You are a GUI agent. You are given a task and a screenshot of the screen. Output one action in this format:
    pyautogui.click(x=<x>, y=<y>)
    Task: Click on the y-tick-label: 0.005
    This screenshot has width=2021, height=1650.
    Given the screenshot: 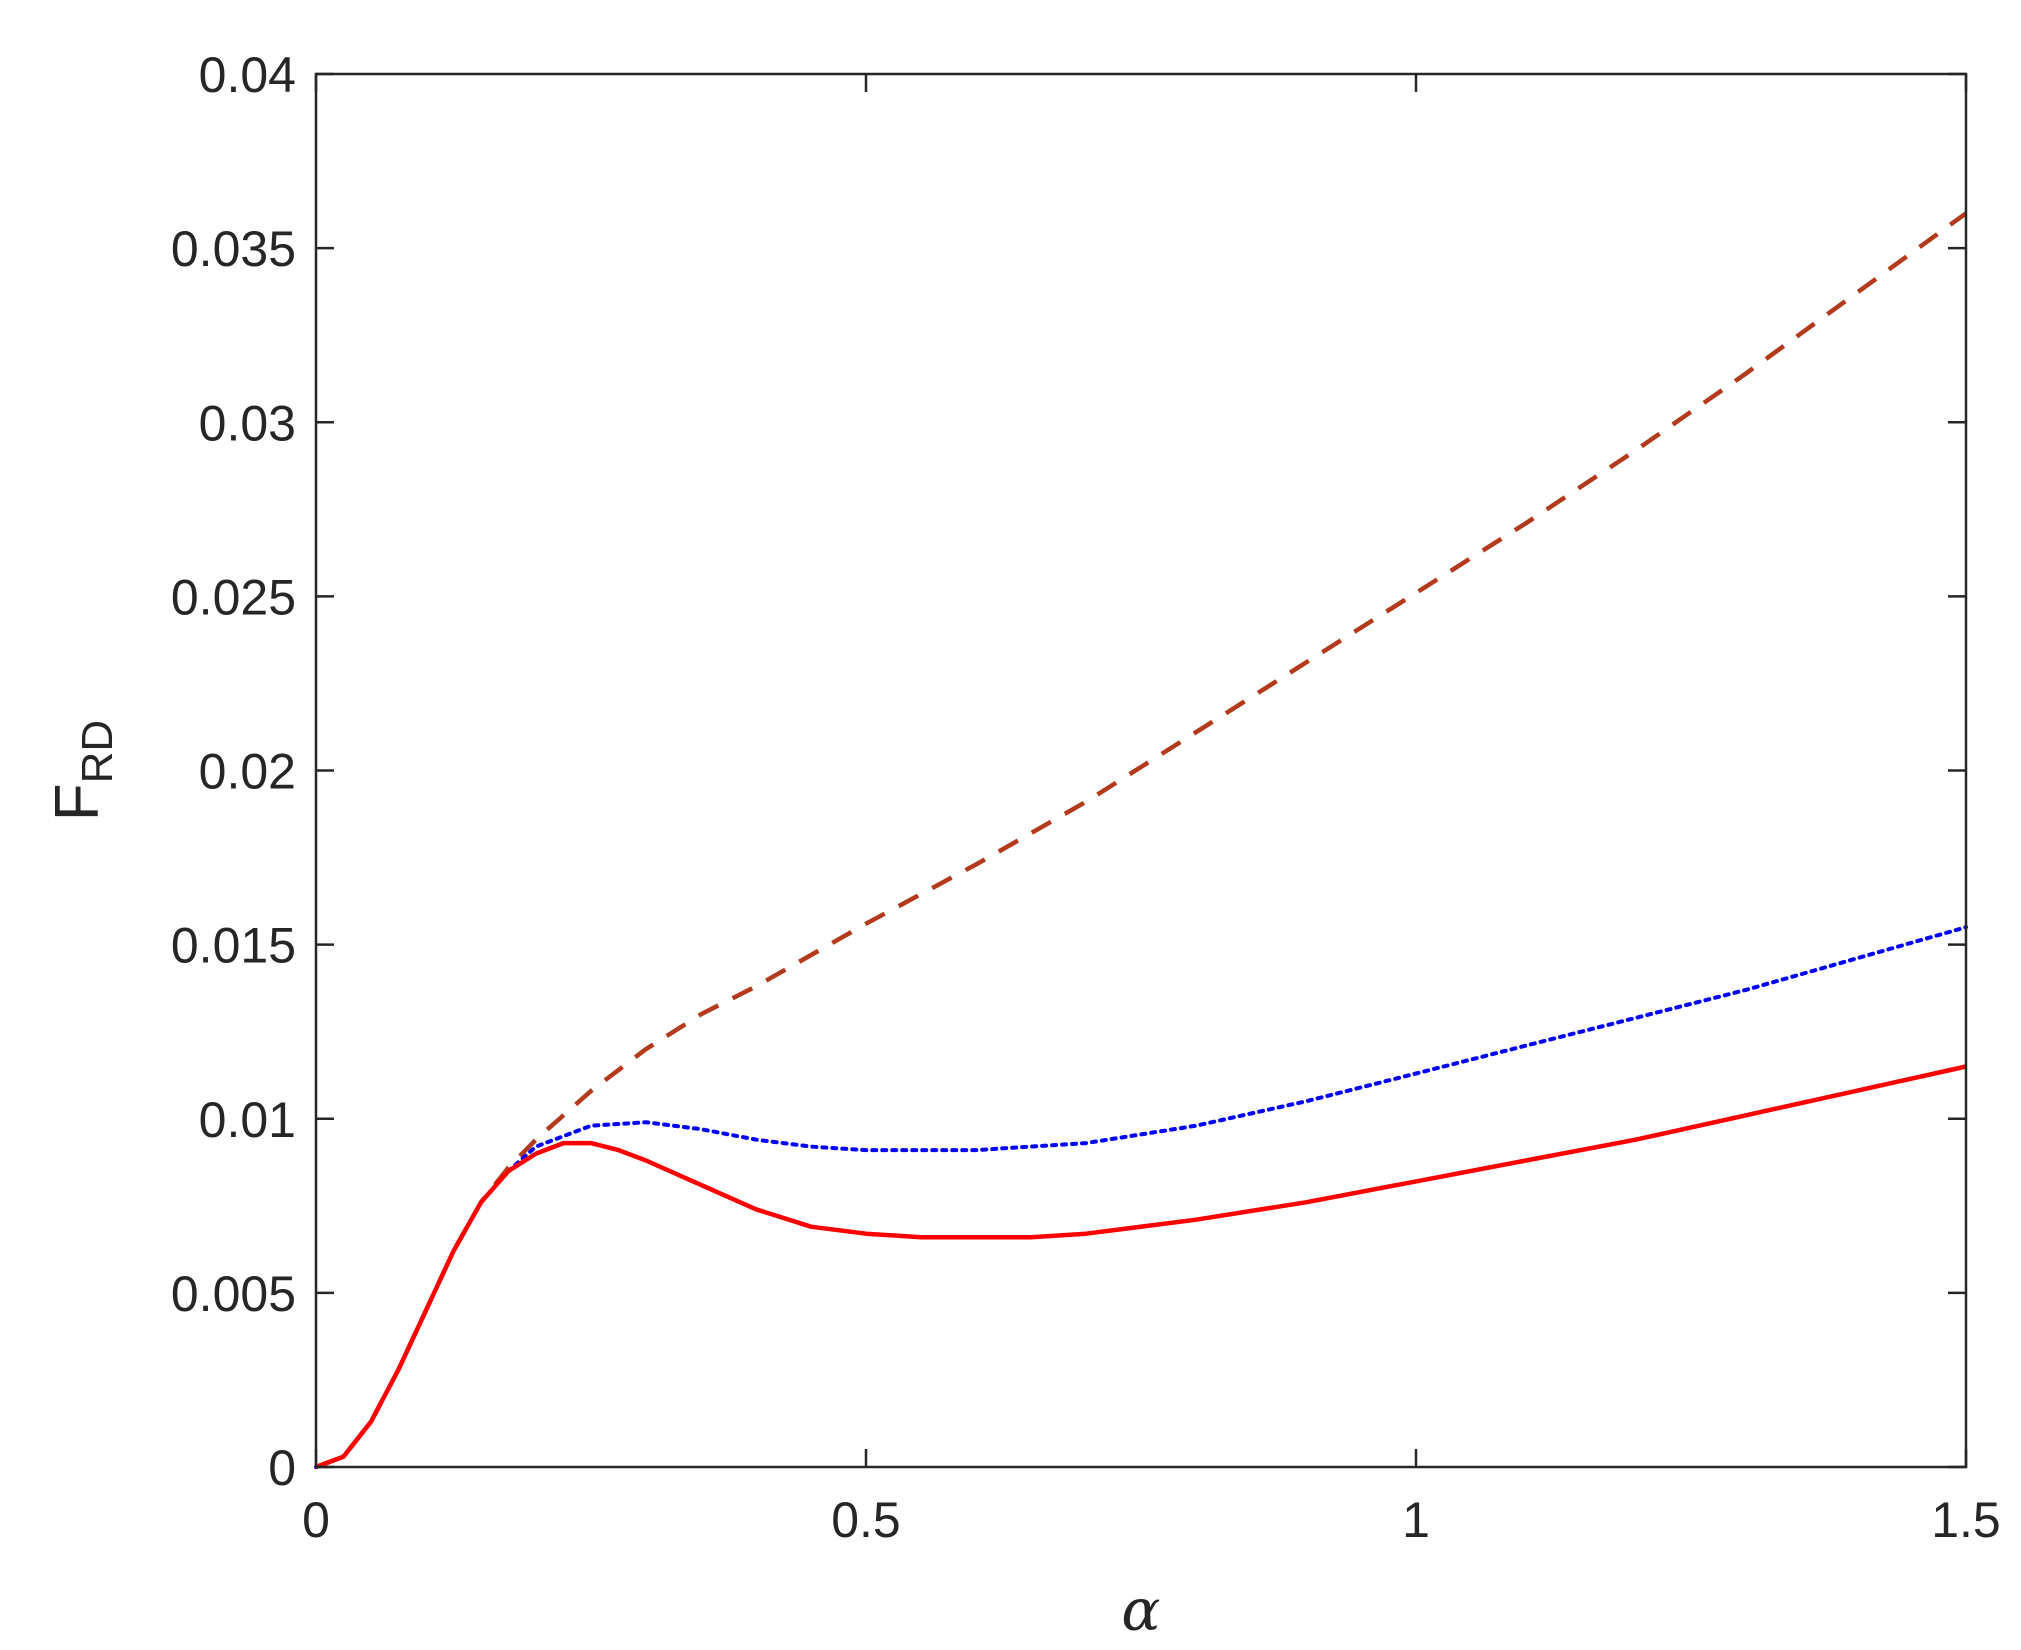 What is the action you would take?
    pyautogui.click(x=233, y=1294)
    